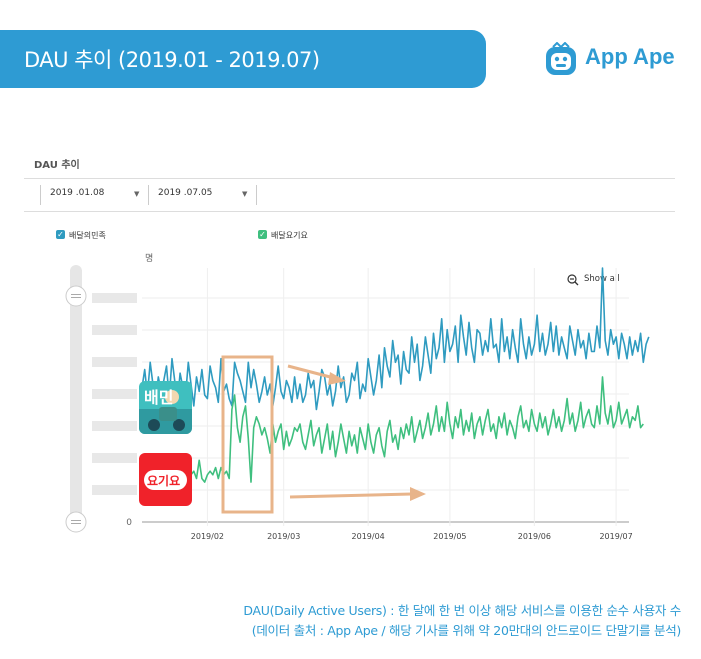 The width and height of the screenshot is (701, 659). Describe the element at coordinates (561, 58) in the screenshot. I see `ape-face-icon` at that location.